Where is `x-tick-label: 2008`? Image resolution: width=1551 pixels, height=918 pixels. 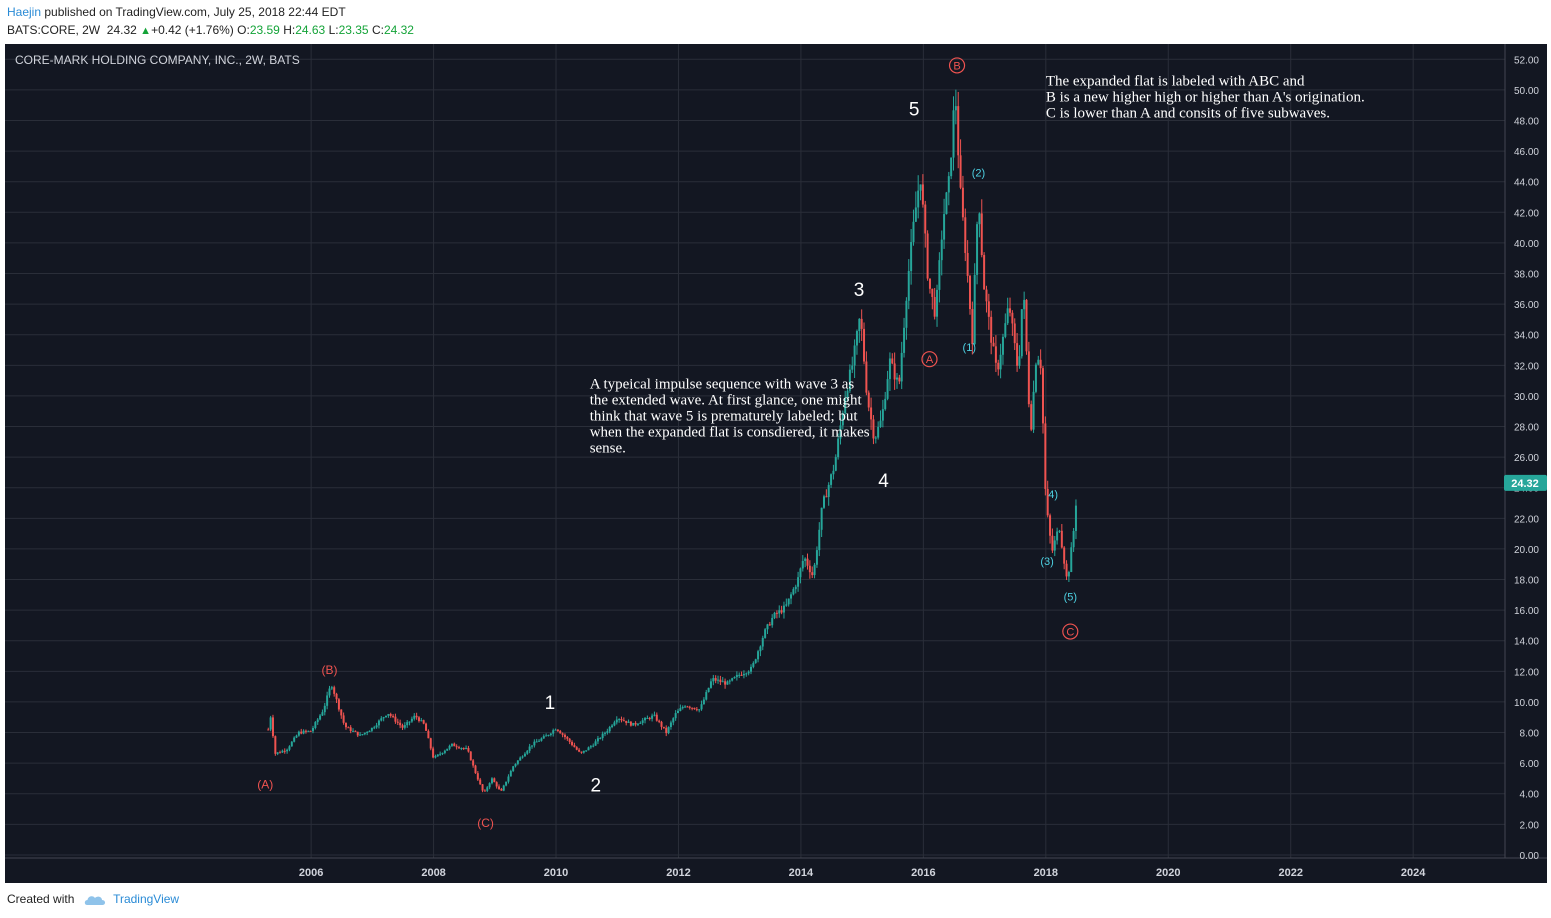
x-tick-label: 2008 is located at coordinates (433, 873).